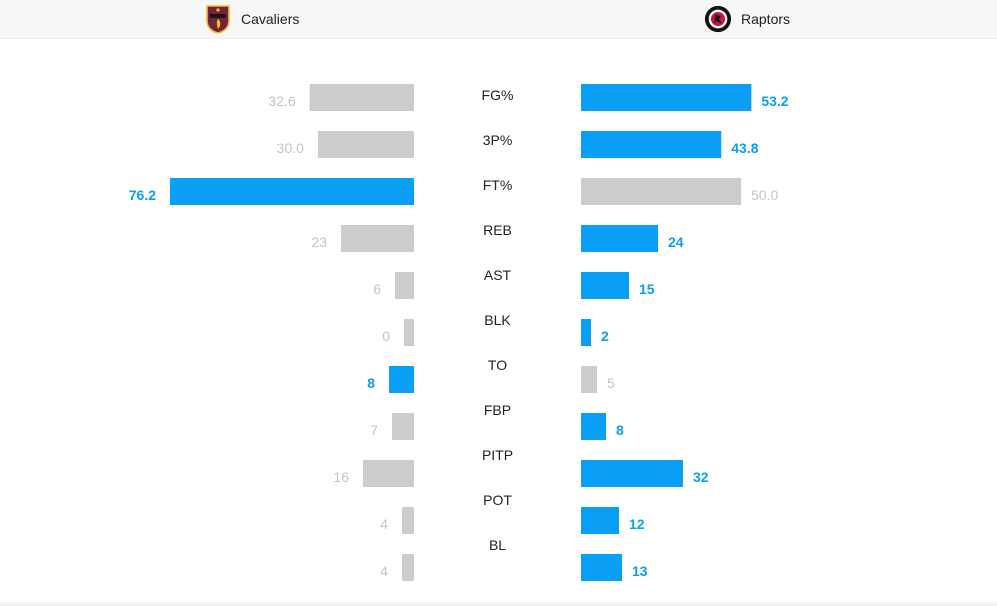 Image resolution: width=997 pixels, height=606 pixels. I want to click on category-label: PITP, so click(497, 455).